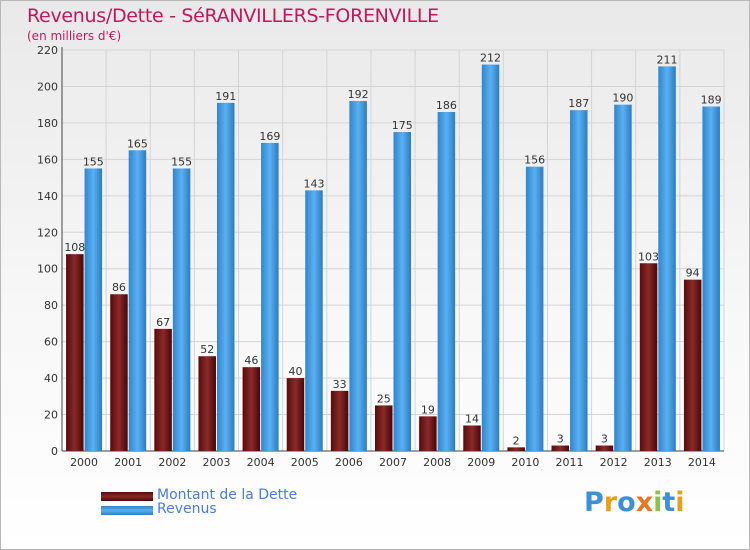 The image size is (750, 550). I want to click on x-tick-label: 2014, so click(702, 462).